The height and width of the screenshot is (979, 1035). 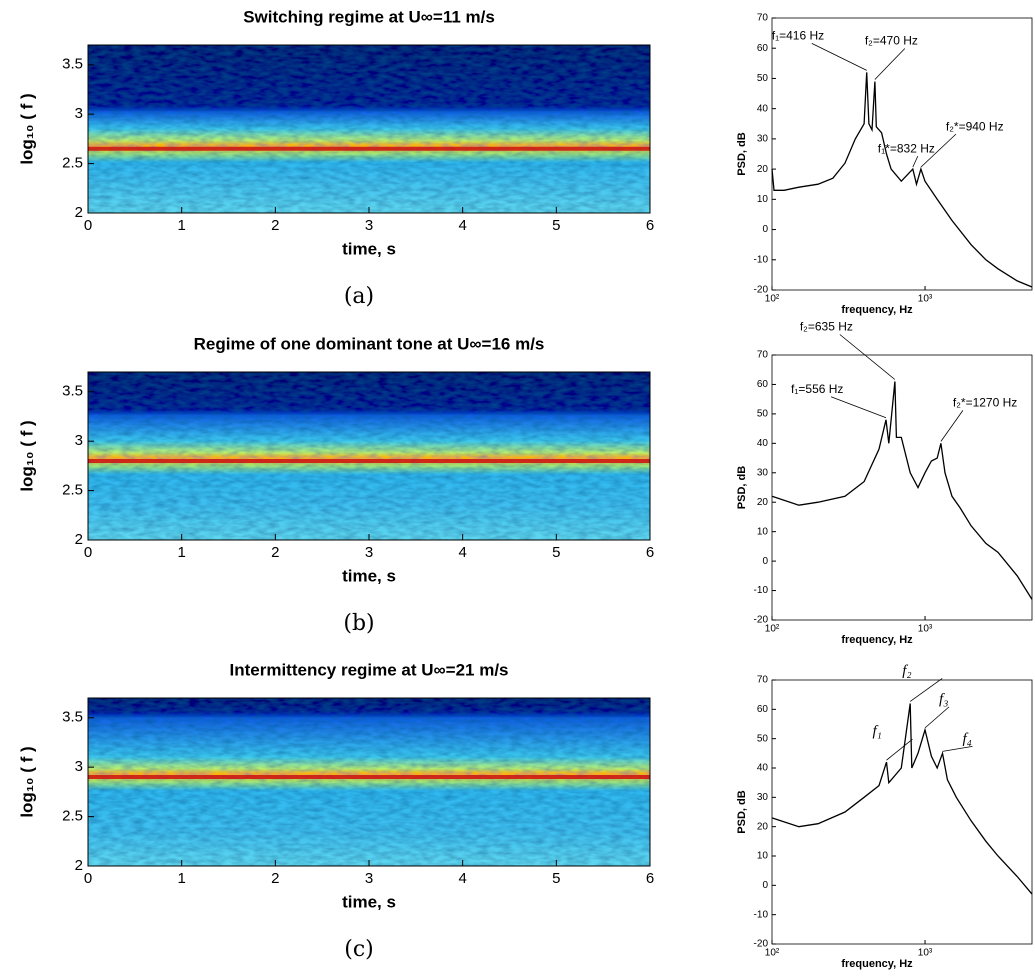 What do you see at coordinates (943, 699) in the screenshot?
I see `annotation: f₃` at bounding box center [943, 699].